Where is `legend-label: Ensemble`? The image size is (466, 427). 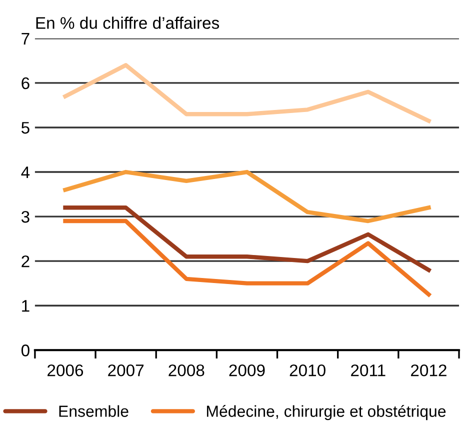 legend-label: Ensemble is located at coordinates (93, 411).